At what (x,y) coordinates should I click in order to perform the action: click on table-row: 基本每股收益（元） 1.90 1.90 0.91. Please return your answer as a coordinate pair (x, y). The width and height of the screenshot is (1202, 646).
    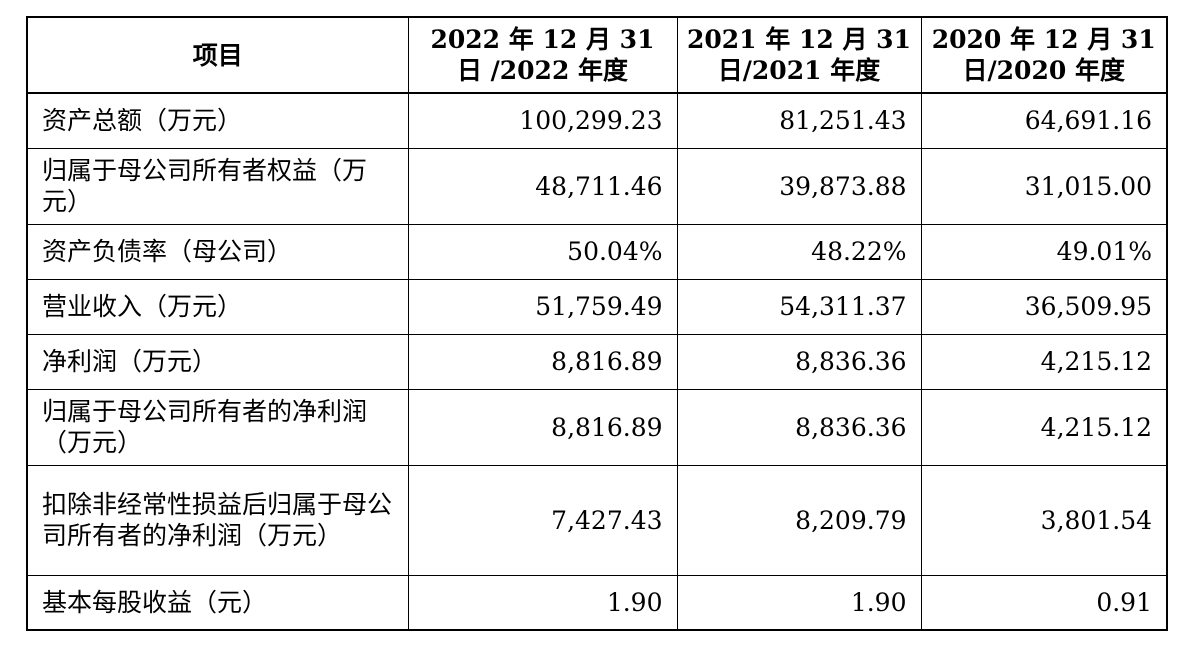
    Looking at the image, I should click on (597, 602).